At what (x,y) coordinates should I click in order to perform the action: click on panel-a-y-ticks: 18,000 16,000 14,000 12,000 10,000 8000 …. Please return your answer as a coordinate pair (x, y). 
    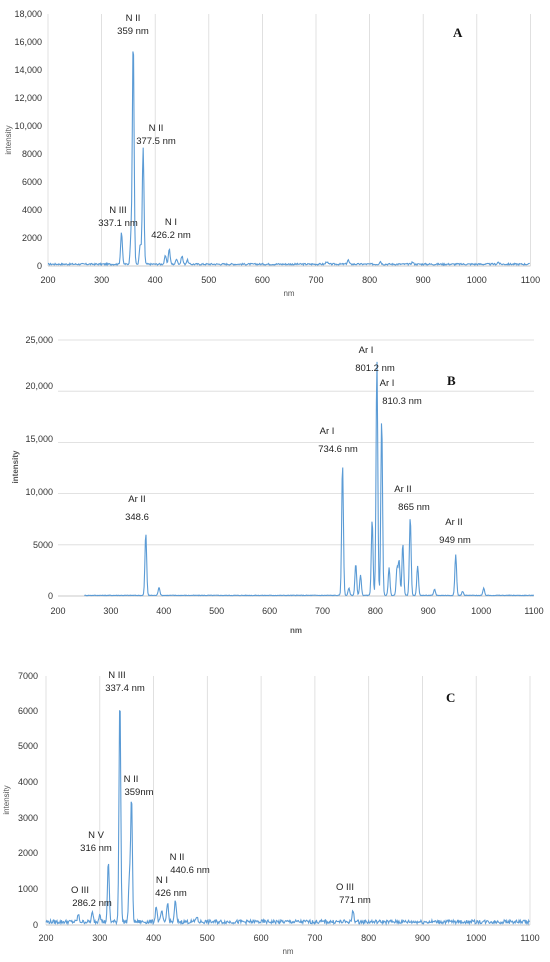
    Looking at the image, I should click on (28, 140).